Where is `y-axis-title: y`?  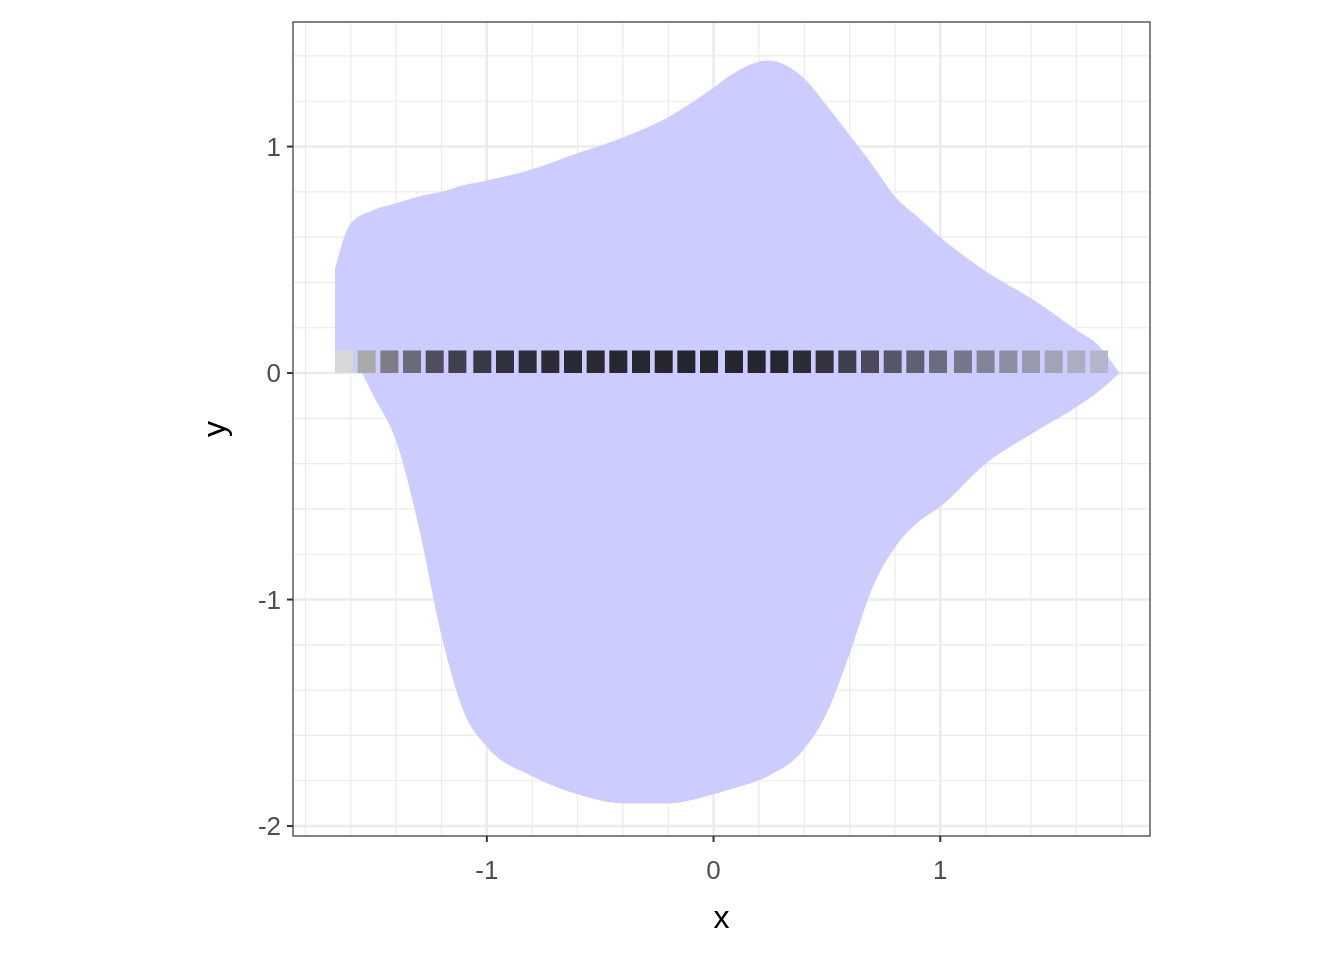 y-axis-title: y is located at coordinates (214, 429).